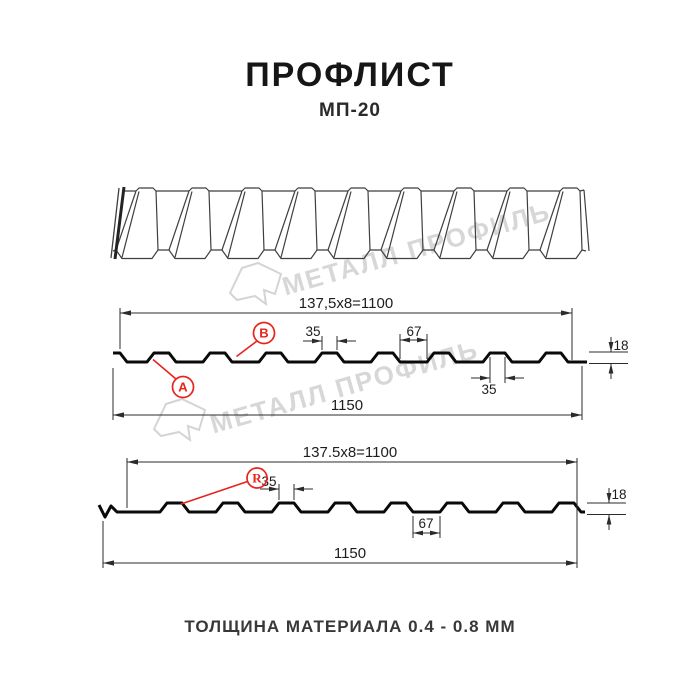  Describe the element at coordinates (346, 303) in the screenshot. I see `pitch-dimension-label: 137,5x8=1100` at that location.